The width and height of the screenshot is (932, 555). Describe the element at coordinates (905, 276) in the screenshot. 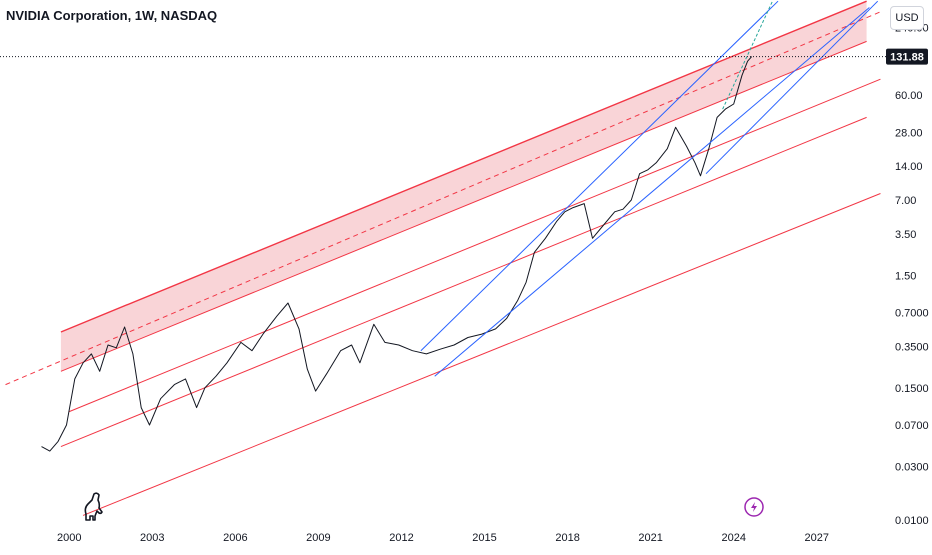

I see `y-tick-label: 1.50` at that location.